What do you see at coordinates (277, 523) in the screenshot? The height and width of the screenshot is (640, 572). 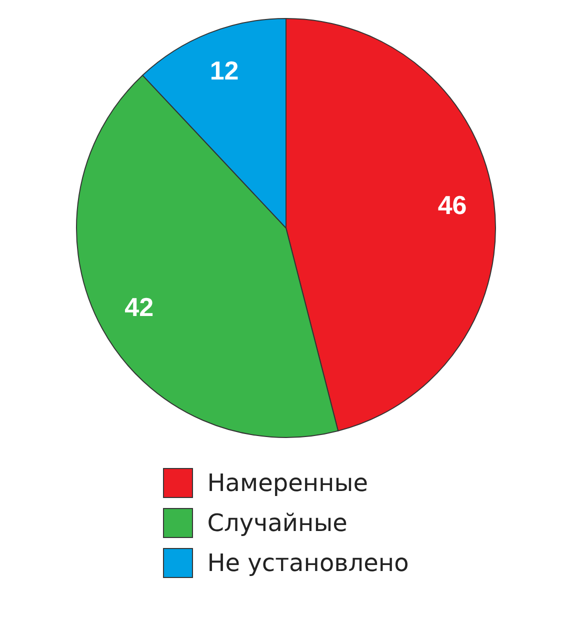 I see `legend-label: Случайные` at bounding box center [277, 523].